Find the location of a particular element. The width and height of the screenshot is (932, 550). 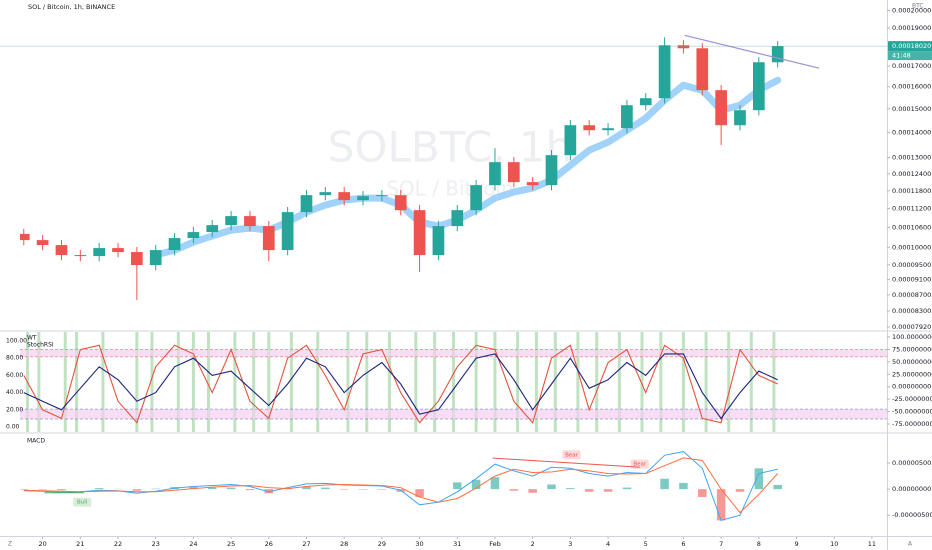

x-tick-label: 11 is located at coordinates (872, 544).